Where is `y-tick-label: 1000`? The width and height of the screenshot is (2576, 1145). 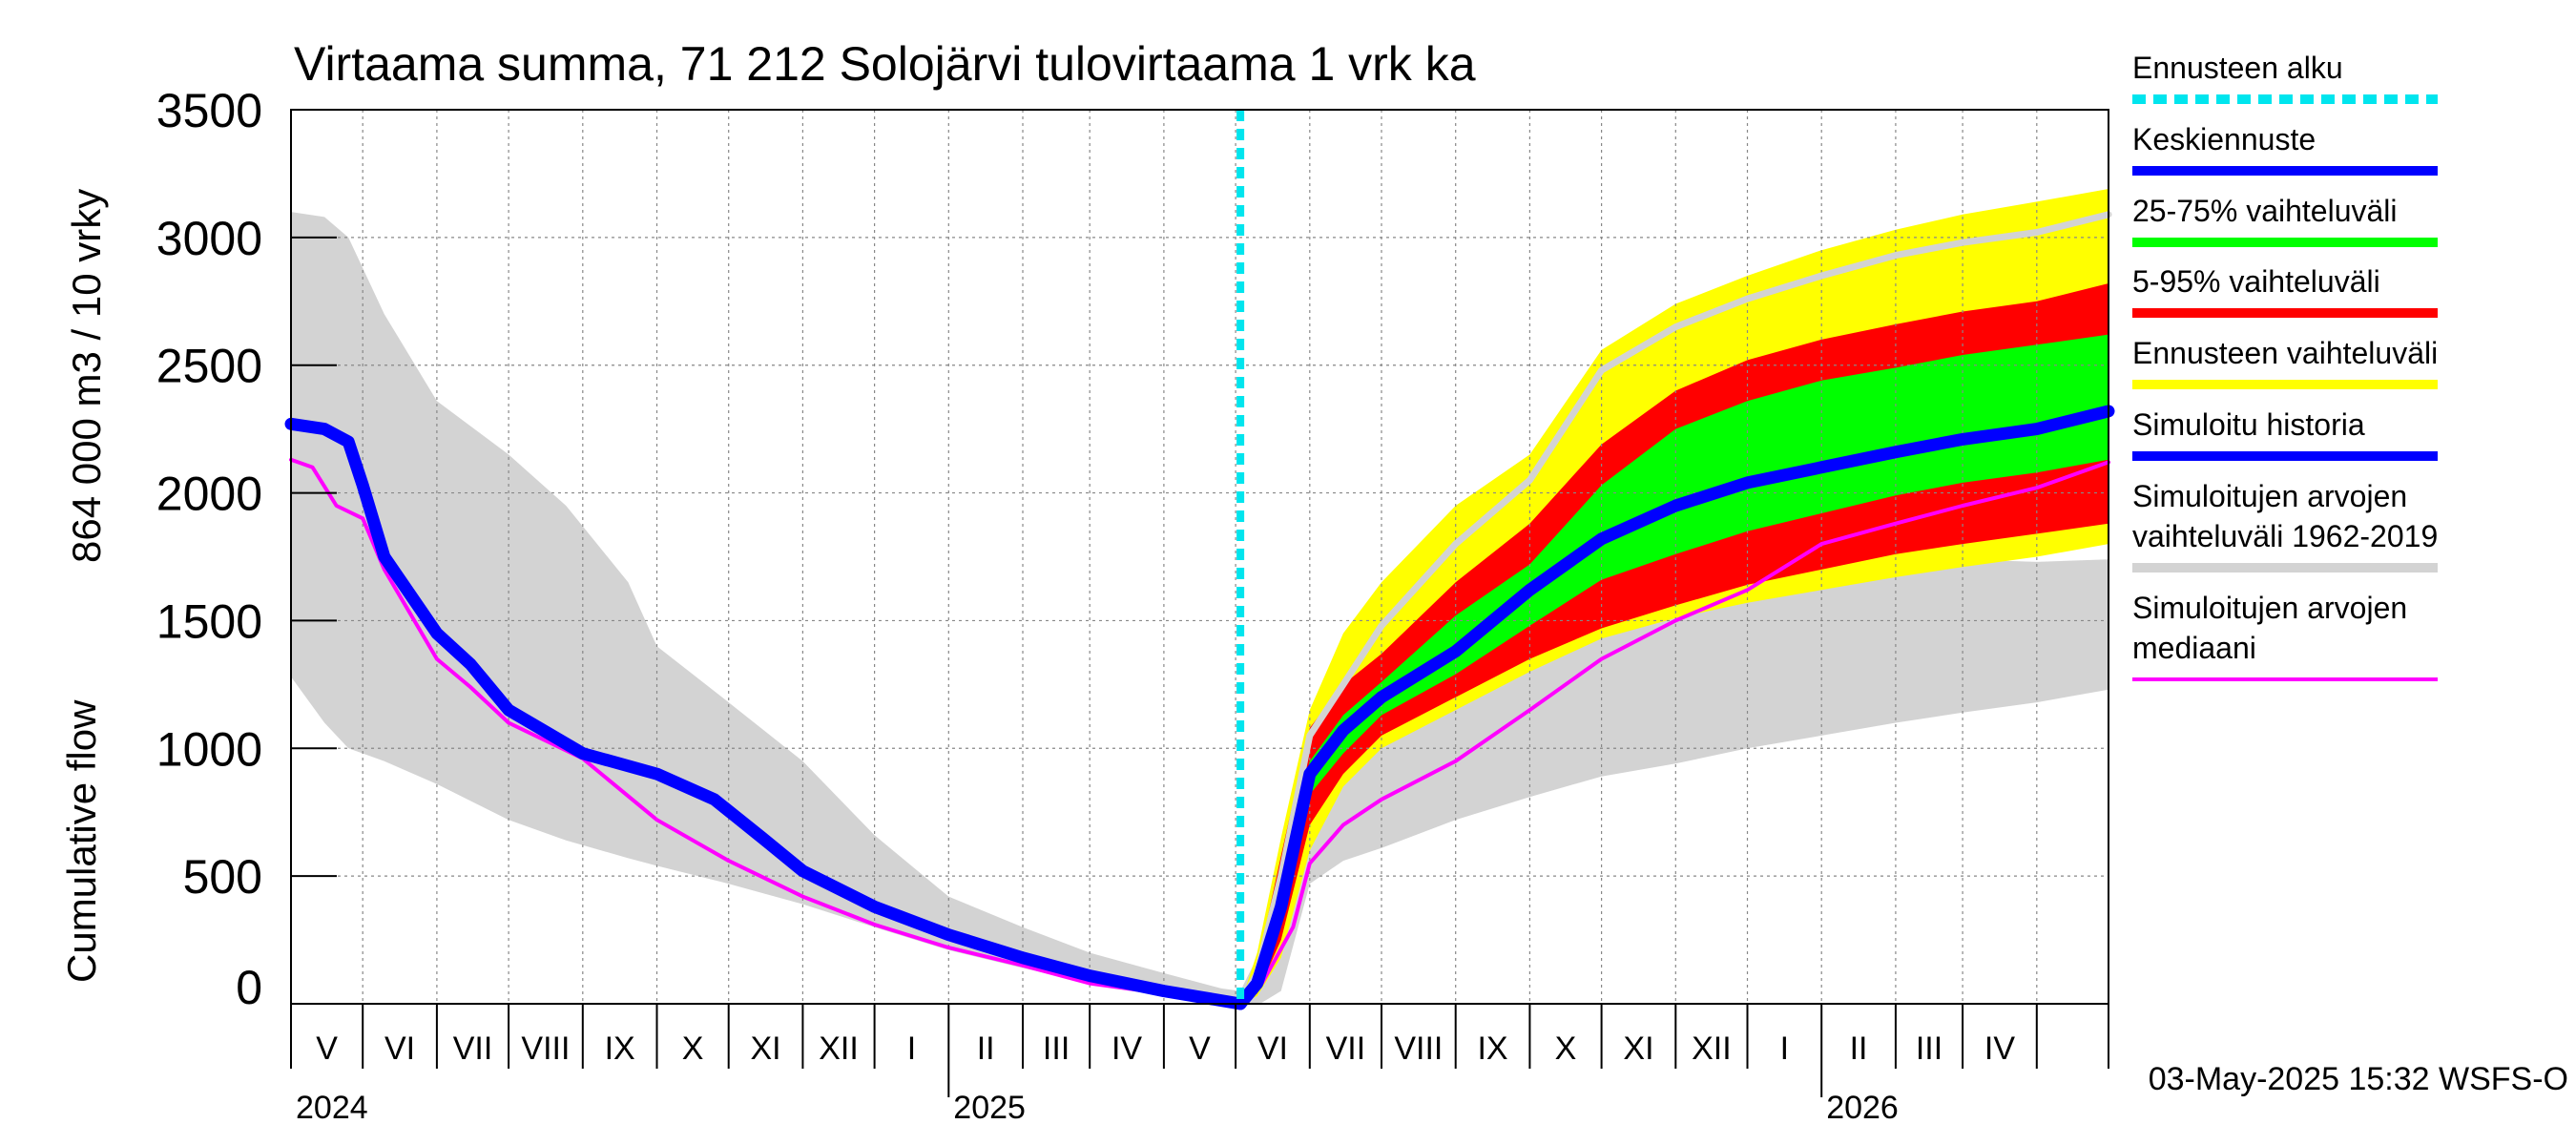 y-tick-label: 1000 is located at coordinates (209, 749).